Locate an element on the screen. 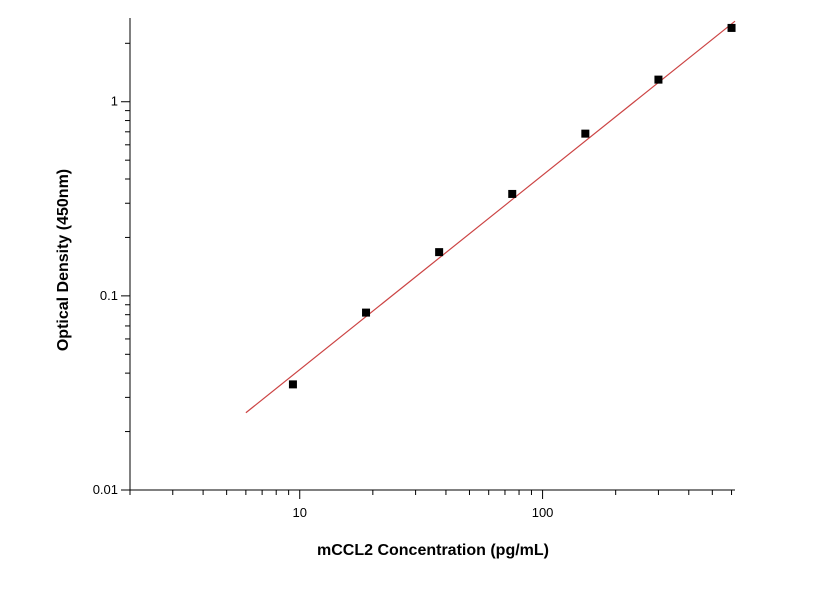 Image resolution: width=813 pixels, height=608 pixels. x-axis-title: mCCL2 Concentration (pg/mL) is located at coordinates (433, 550).